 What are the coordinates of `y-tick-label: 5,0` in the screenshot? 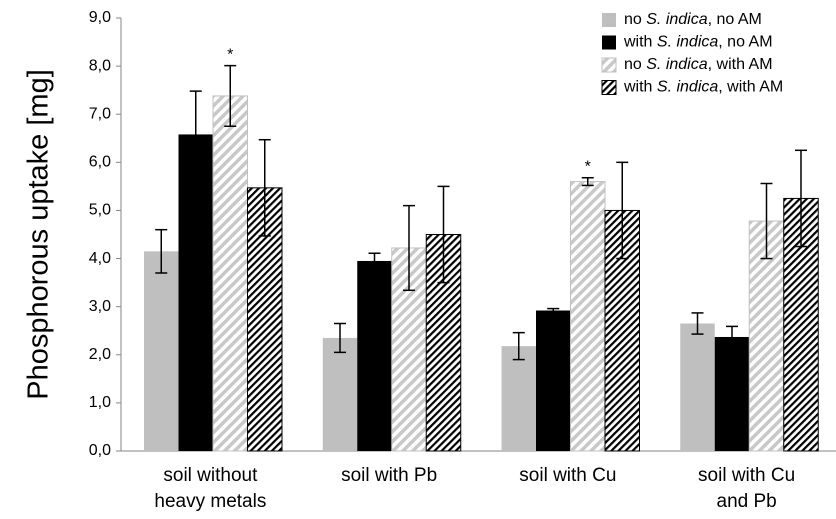 It's located at (100, 210).